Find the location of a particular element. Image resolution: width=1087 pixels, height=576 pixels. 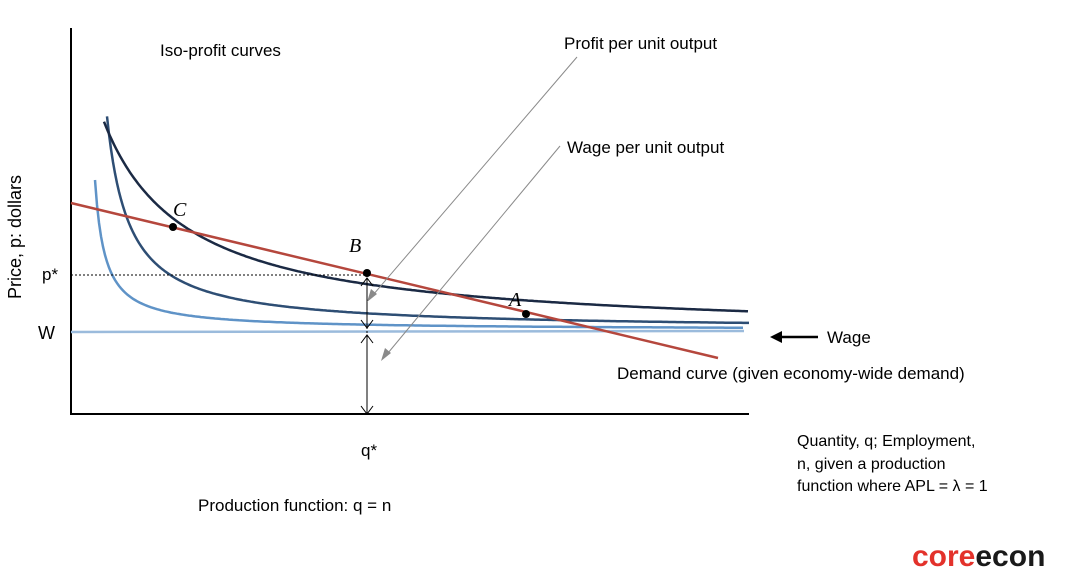

profit-pointer is located at coordinates (472, 179).